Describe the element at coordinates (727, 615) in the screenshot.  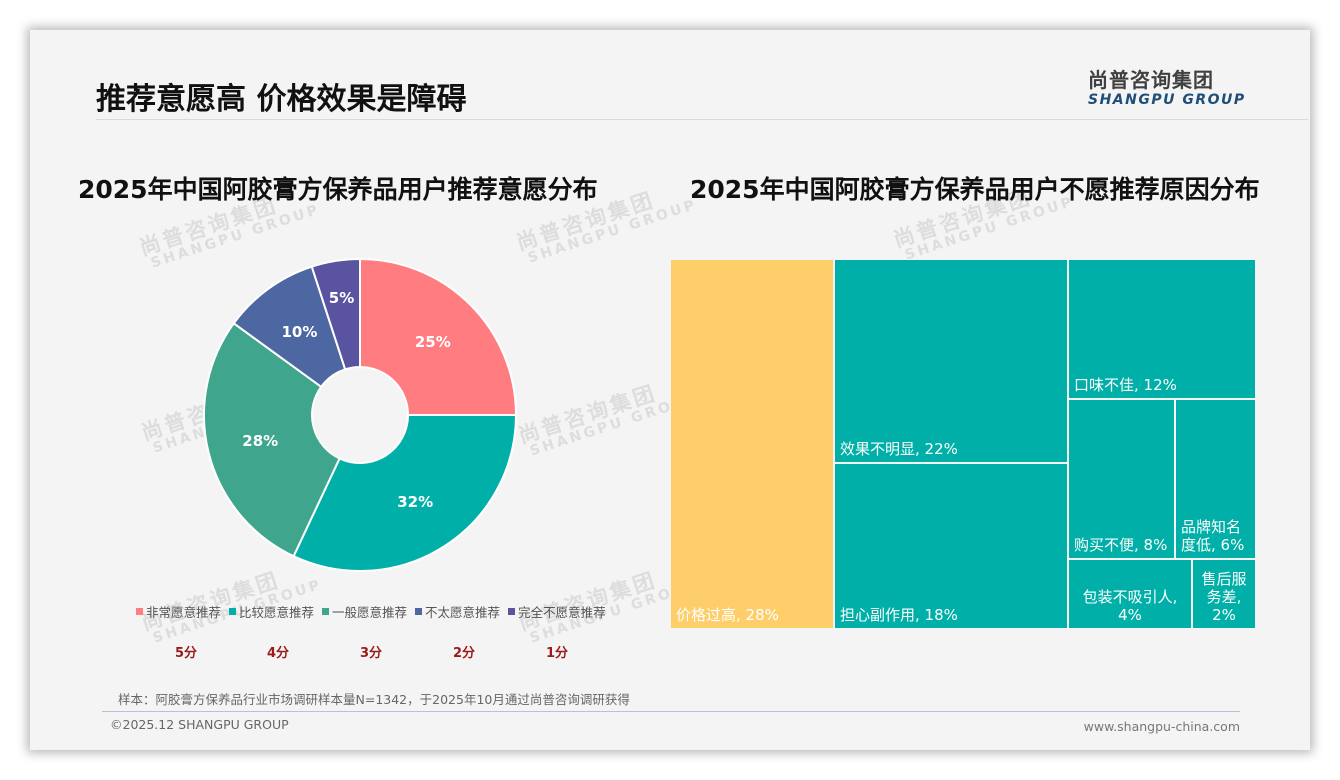
I see `tile-label: 价格过高, 28%` at that location.